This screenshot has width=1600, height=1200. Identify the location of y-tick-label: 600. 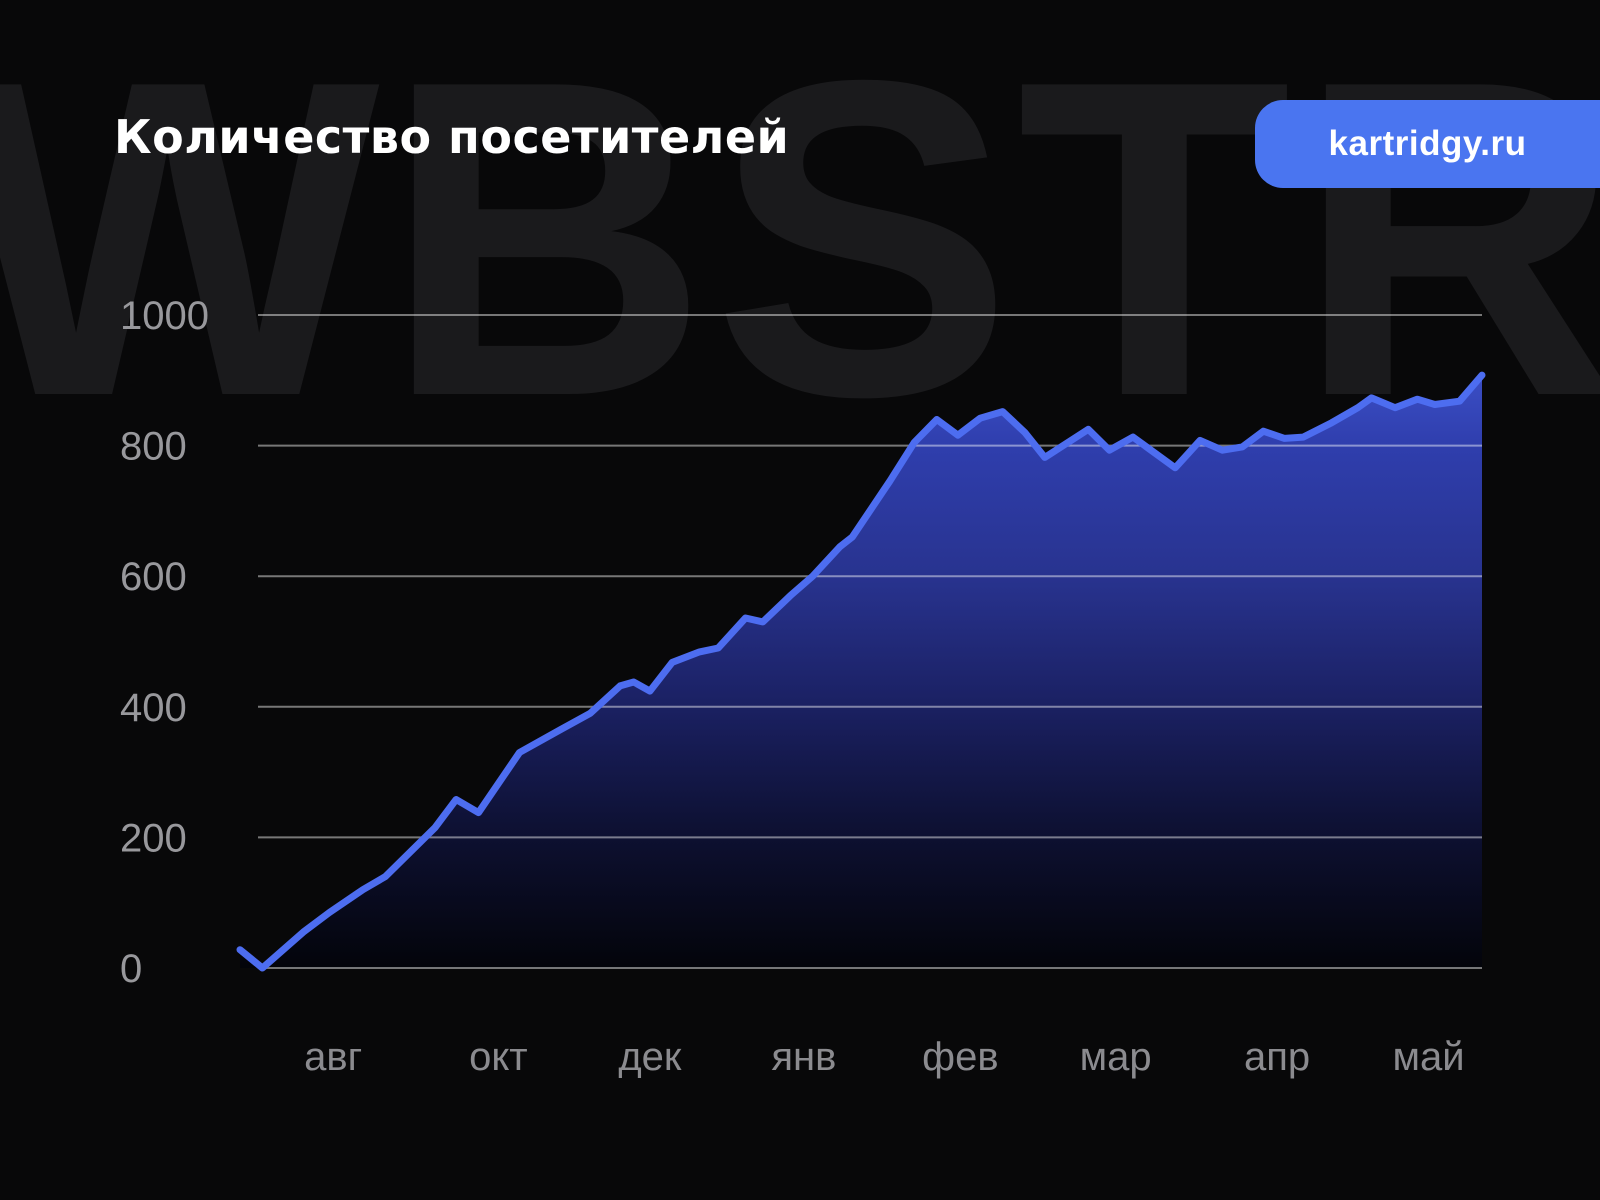
(153, 577).